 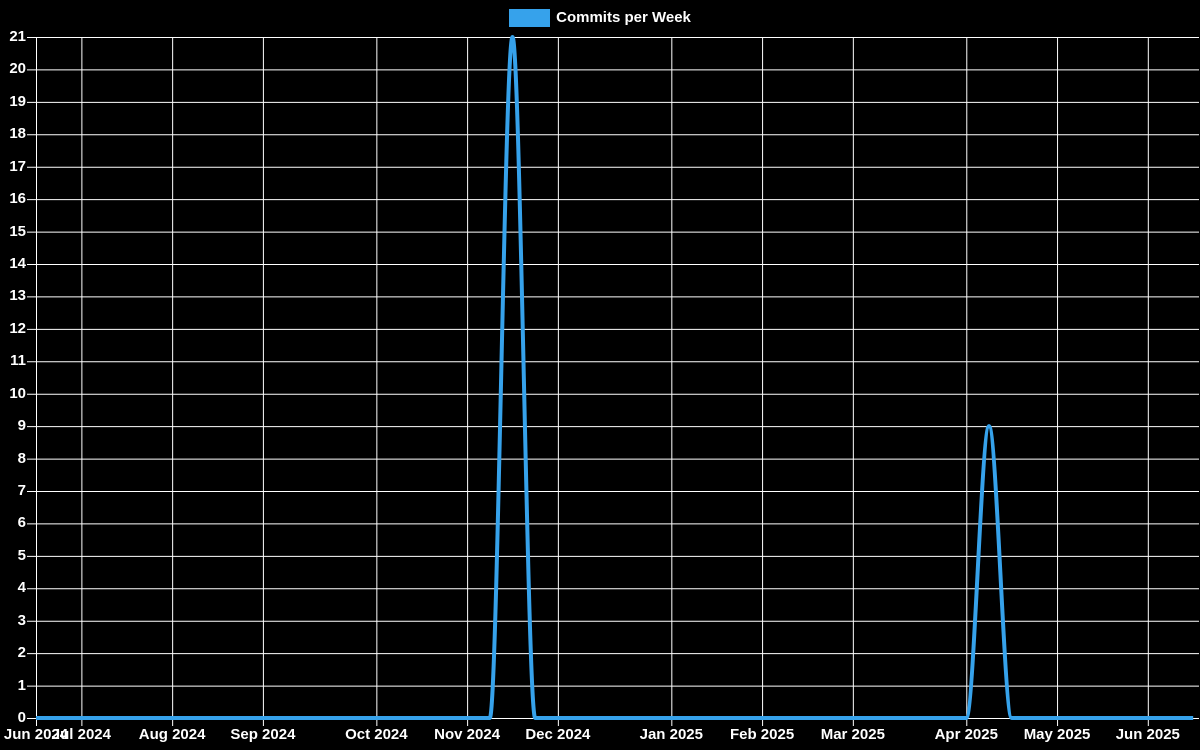 I want to click on y-tick-label: 20, so click(x=17, y=69).